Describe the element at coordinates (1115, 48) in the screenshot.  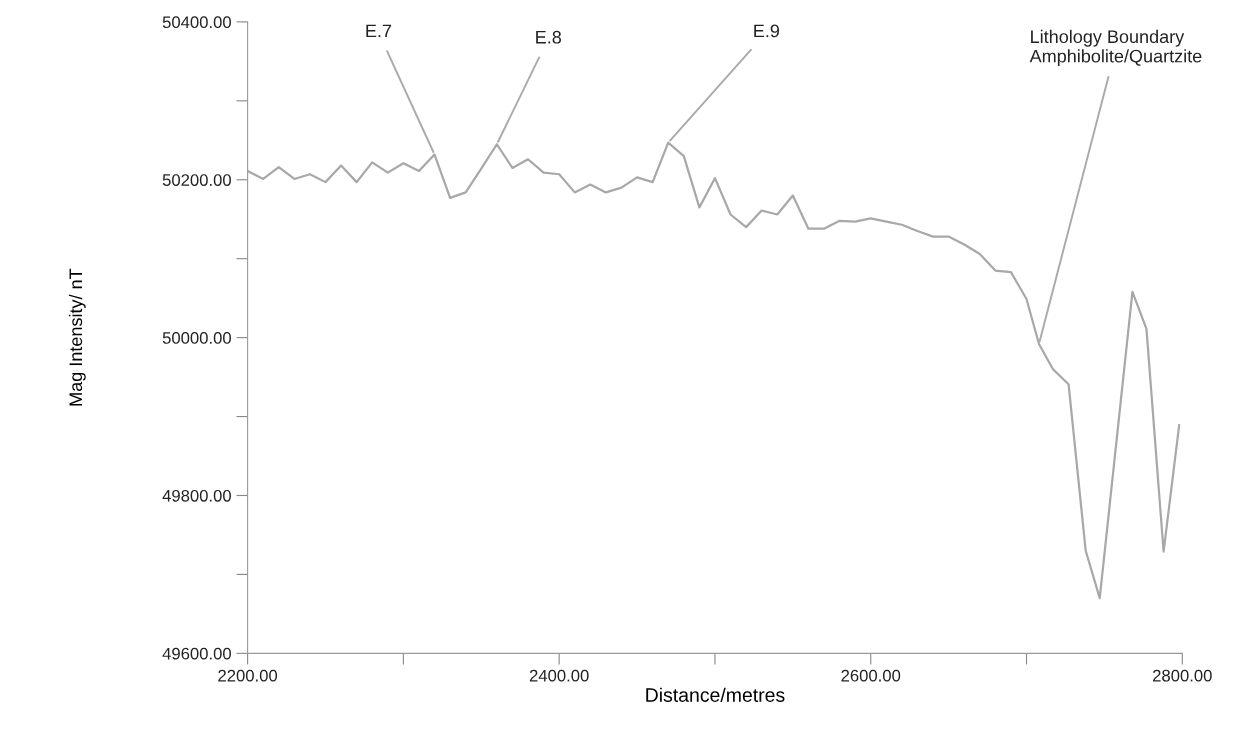
I see `annotation: Lithology Boundary Amphibolite/Quartzite` at that location.